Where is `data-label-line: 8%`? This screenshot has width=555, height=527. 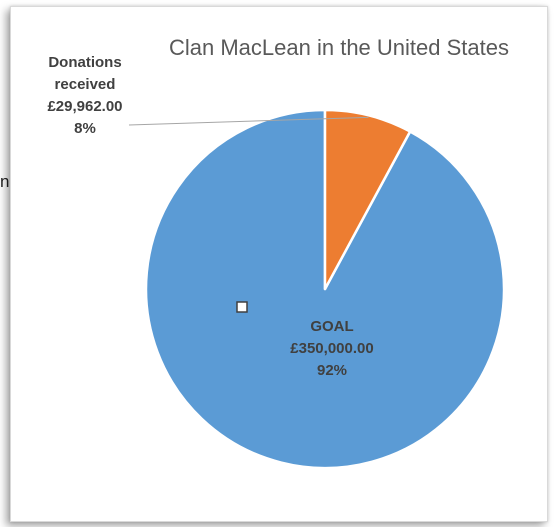
data-label-line: 8% is located at coordinates (85, 128).